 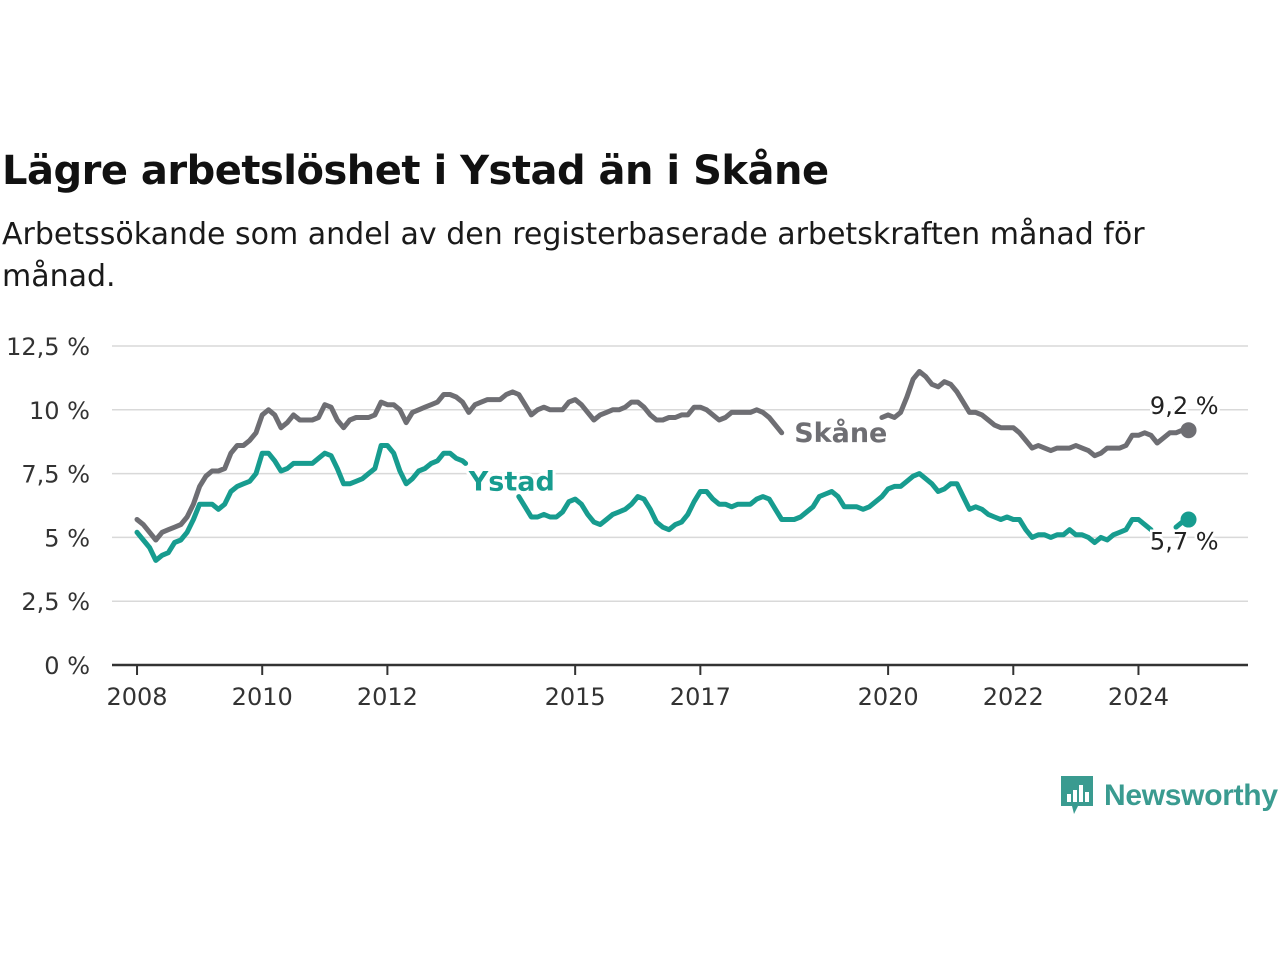 I want to click on newsworthy-logo: Newsworthy, so click(x=1168, y=796).